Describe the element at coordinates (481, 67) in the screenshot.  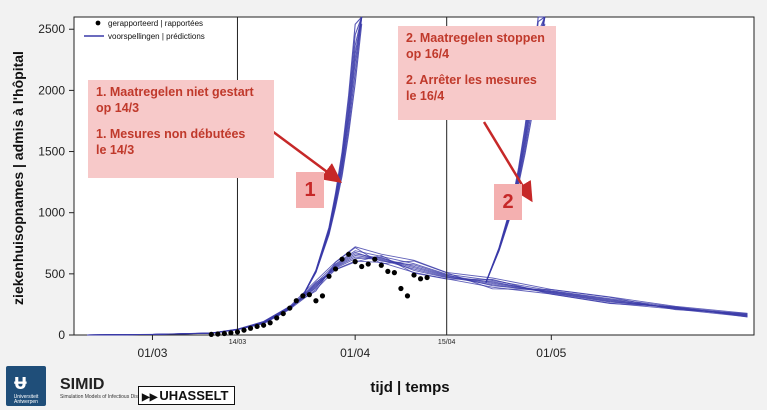
I see `annotation-2-spacer` at that location.